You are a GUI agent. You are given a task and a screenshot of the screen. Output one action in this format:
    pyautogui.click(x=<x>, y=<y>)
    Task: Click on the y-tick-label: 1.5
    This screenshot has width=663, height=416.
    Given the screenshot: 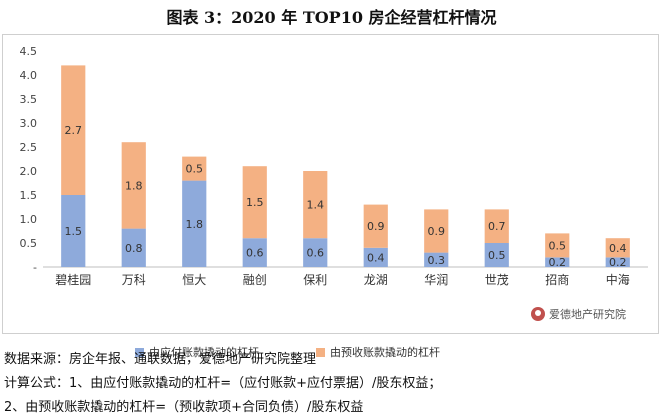 What is the action you would take?
    pyautogui.click(x=29, y=195)
    